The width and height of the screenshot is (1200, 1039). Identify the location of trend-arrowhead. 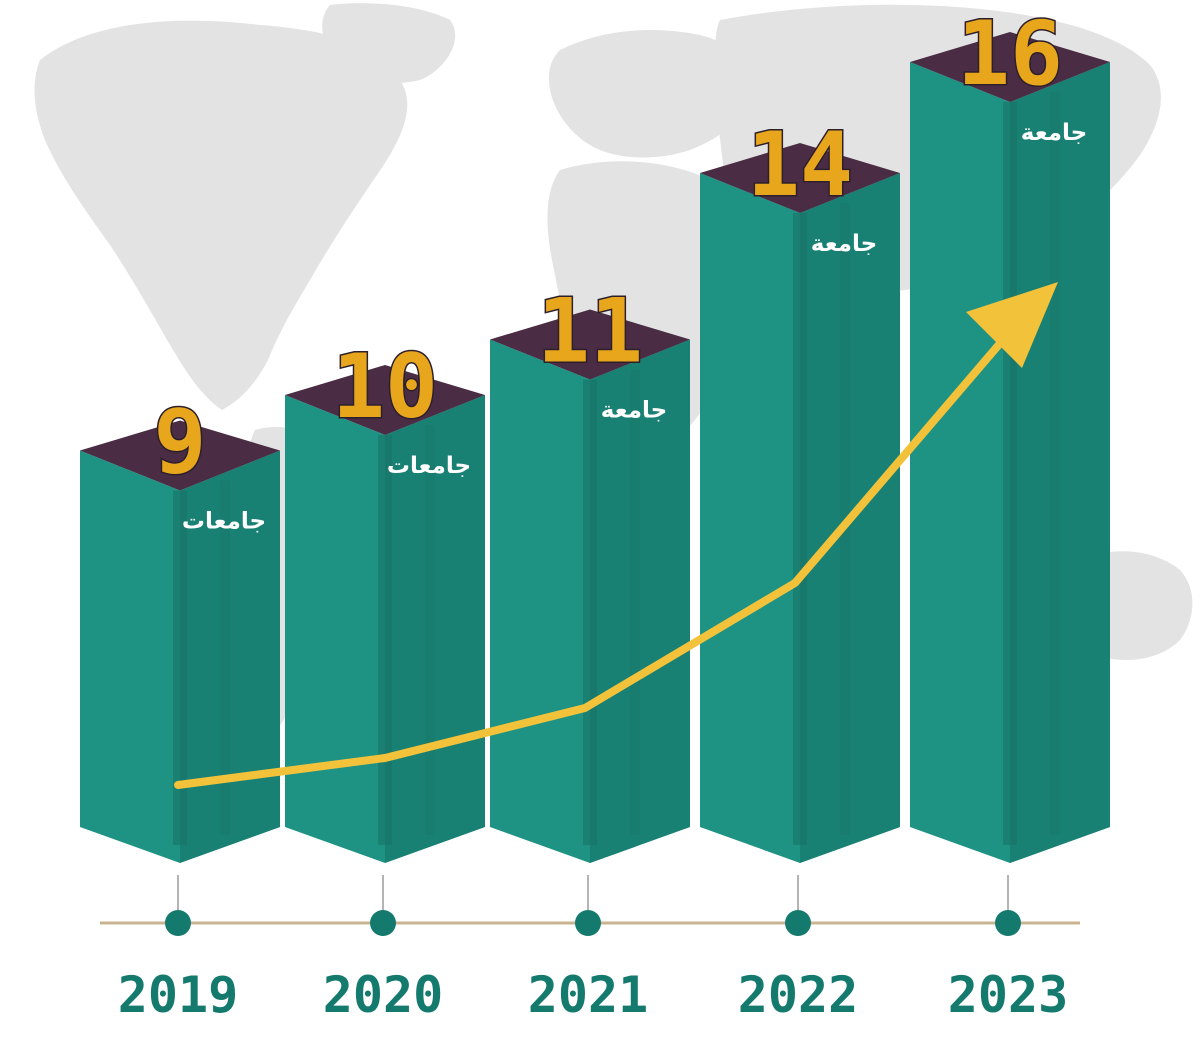
(1012, 325).